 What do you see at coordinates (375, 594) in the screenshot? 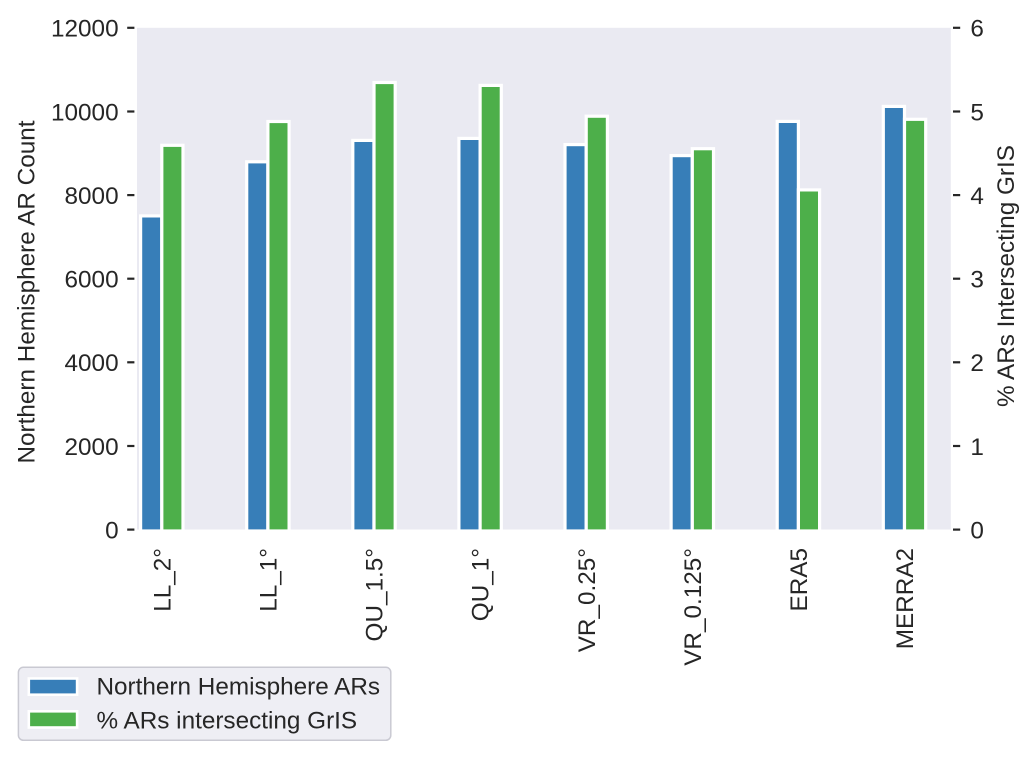
I see `svg-text: QU_1.5°` at bounding box center [375, 594].